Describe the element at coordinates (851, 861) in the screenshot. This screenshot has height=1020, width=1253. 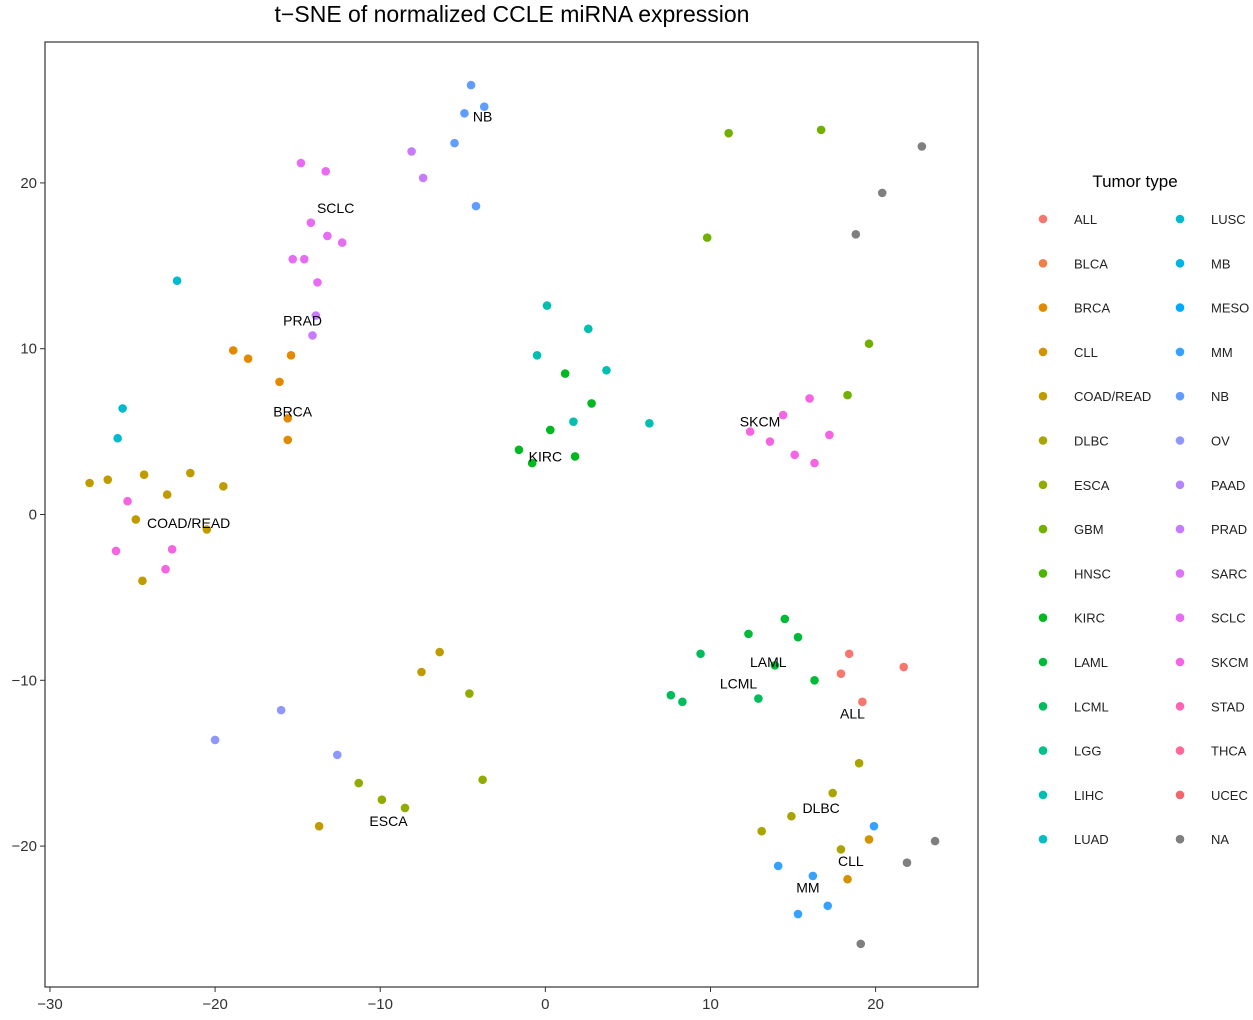
I see `cluster-label: CLL` at that location.